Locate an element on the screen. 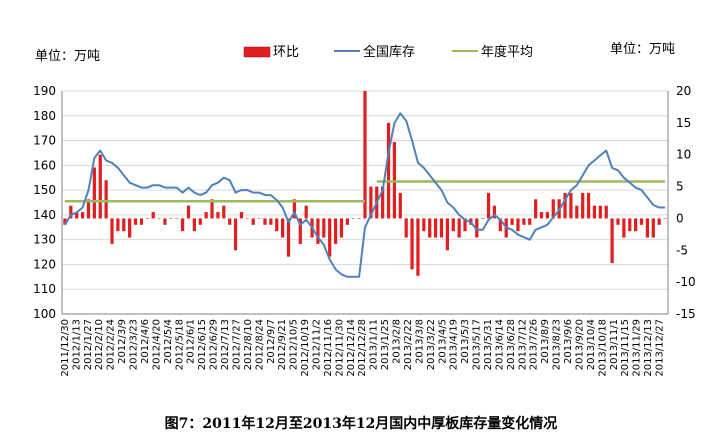  left-tick-label: 180 is located at coordinates (44, 116).